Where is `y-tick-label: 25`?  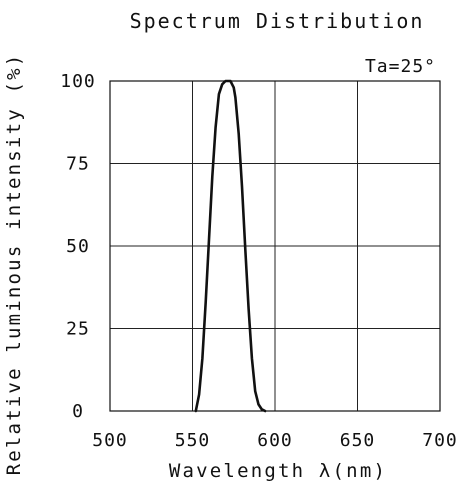
y-tick-label: 25 is located at coordinates (78, 329).